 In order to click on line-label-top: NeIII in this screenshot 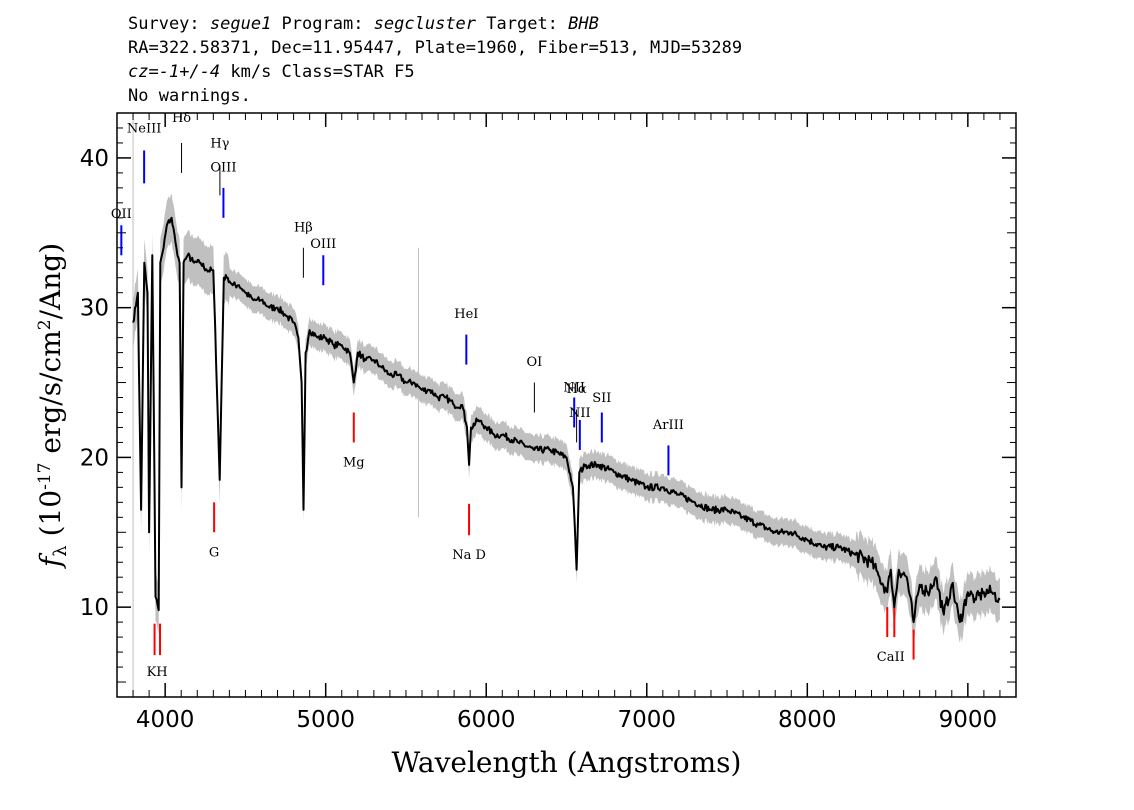, I will do `click(144, 128)`.